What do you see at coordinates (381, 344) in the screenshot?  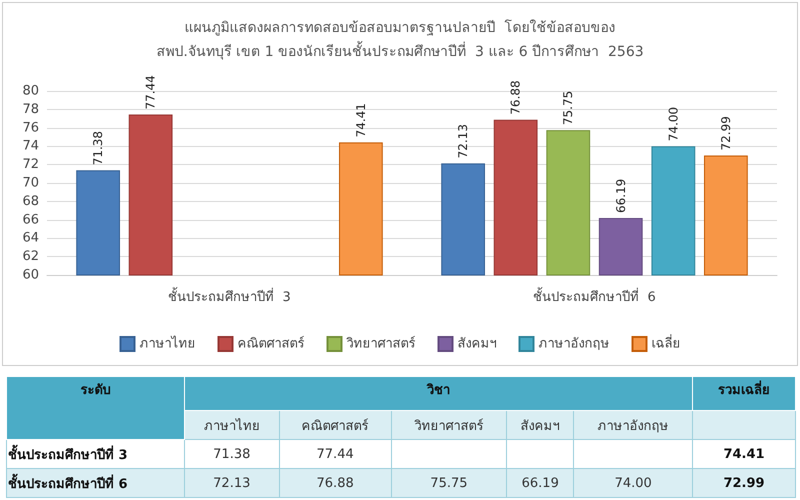 I see `legend-label: วิทยาศาสตร์` at bounding box center [381, 344].